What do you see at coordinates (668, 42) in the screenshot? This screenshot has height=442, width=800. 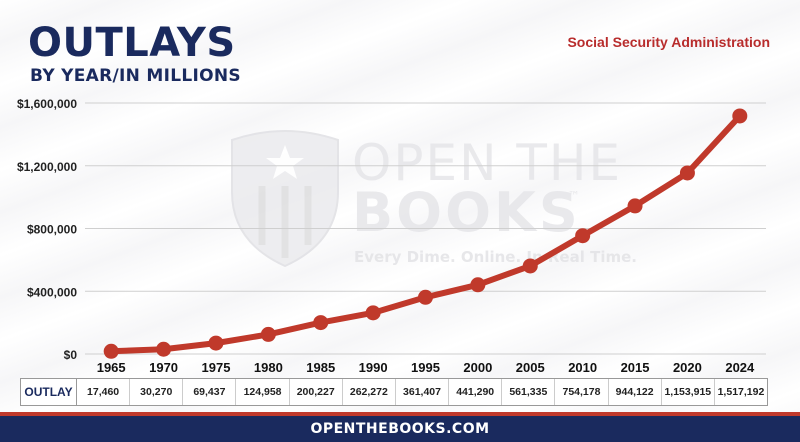 I see `agency-name: Social Security Administration` at bounding box center [668, 42].